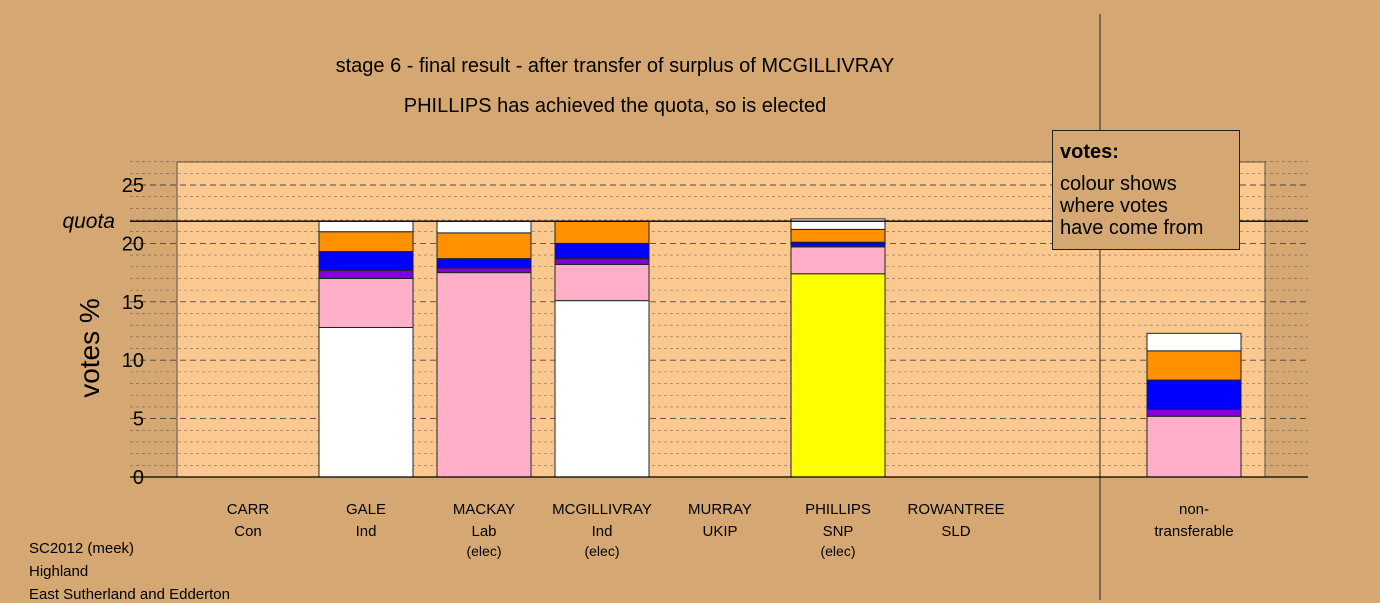 The height and width of the screenshot is (603, 1380). Describe the element at coordinates (133, 361) in the screenshot. I see `y-tick-label: 10` at that location.